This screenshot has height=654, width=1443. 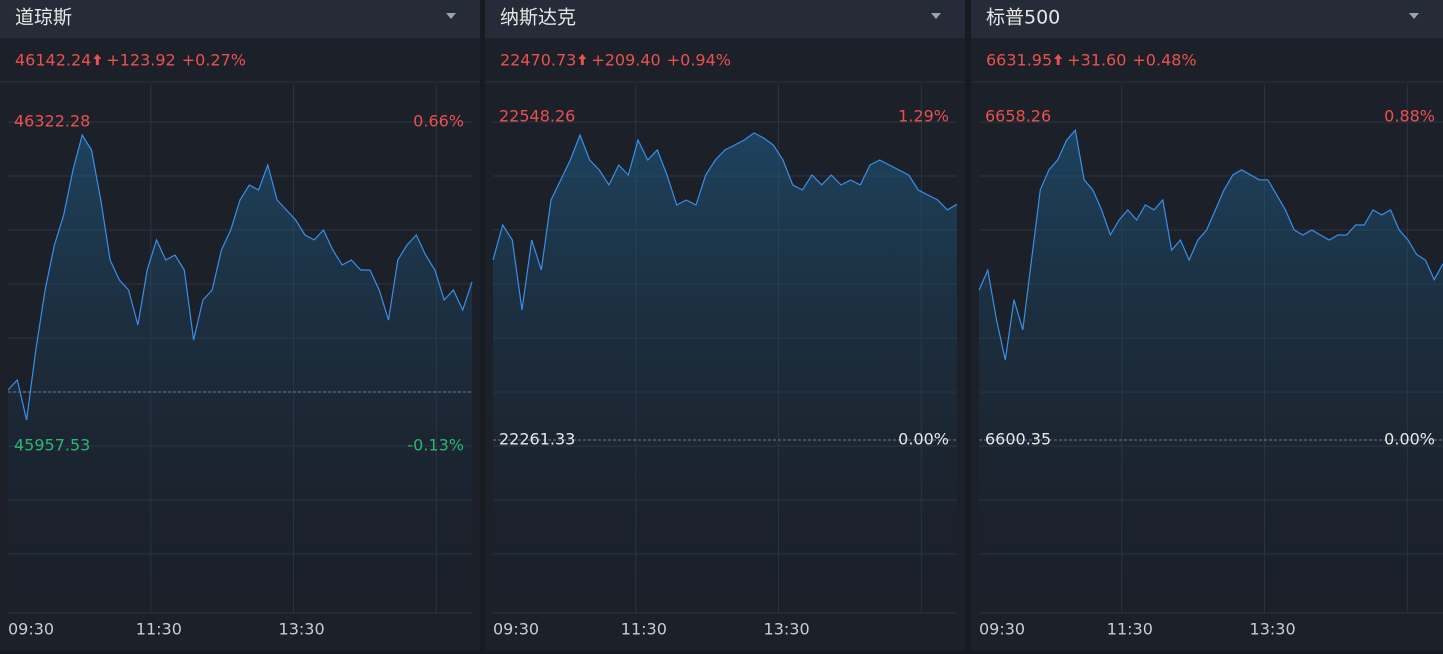 I want to click on y-tick-label: 22548.26, so click(x=537, y=116).